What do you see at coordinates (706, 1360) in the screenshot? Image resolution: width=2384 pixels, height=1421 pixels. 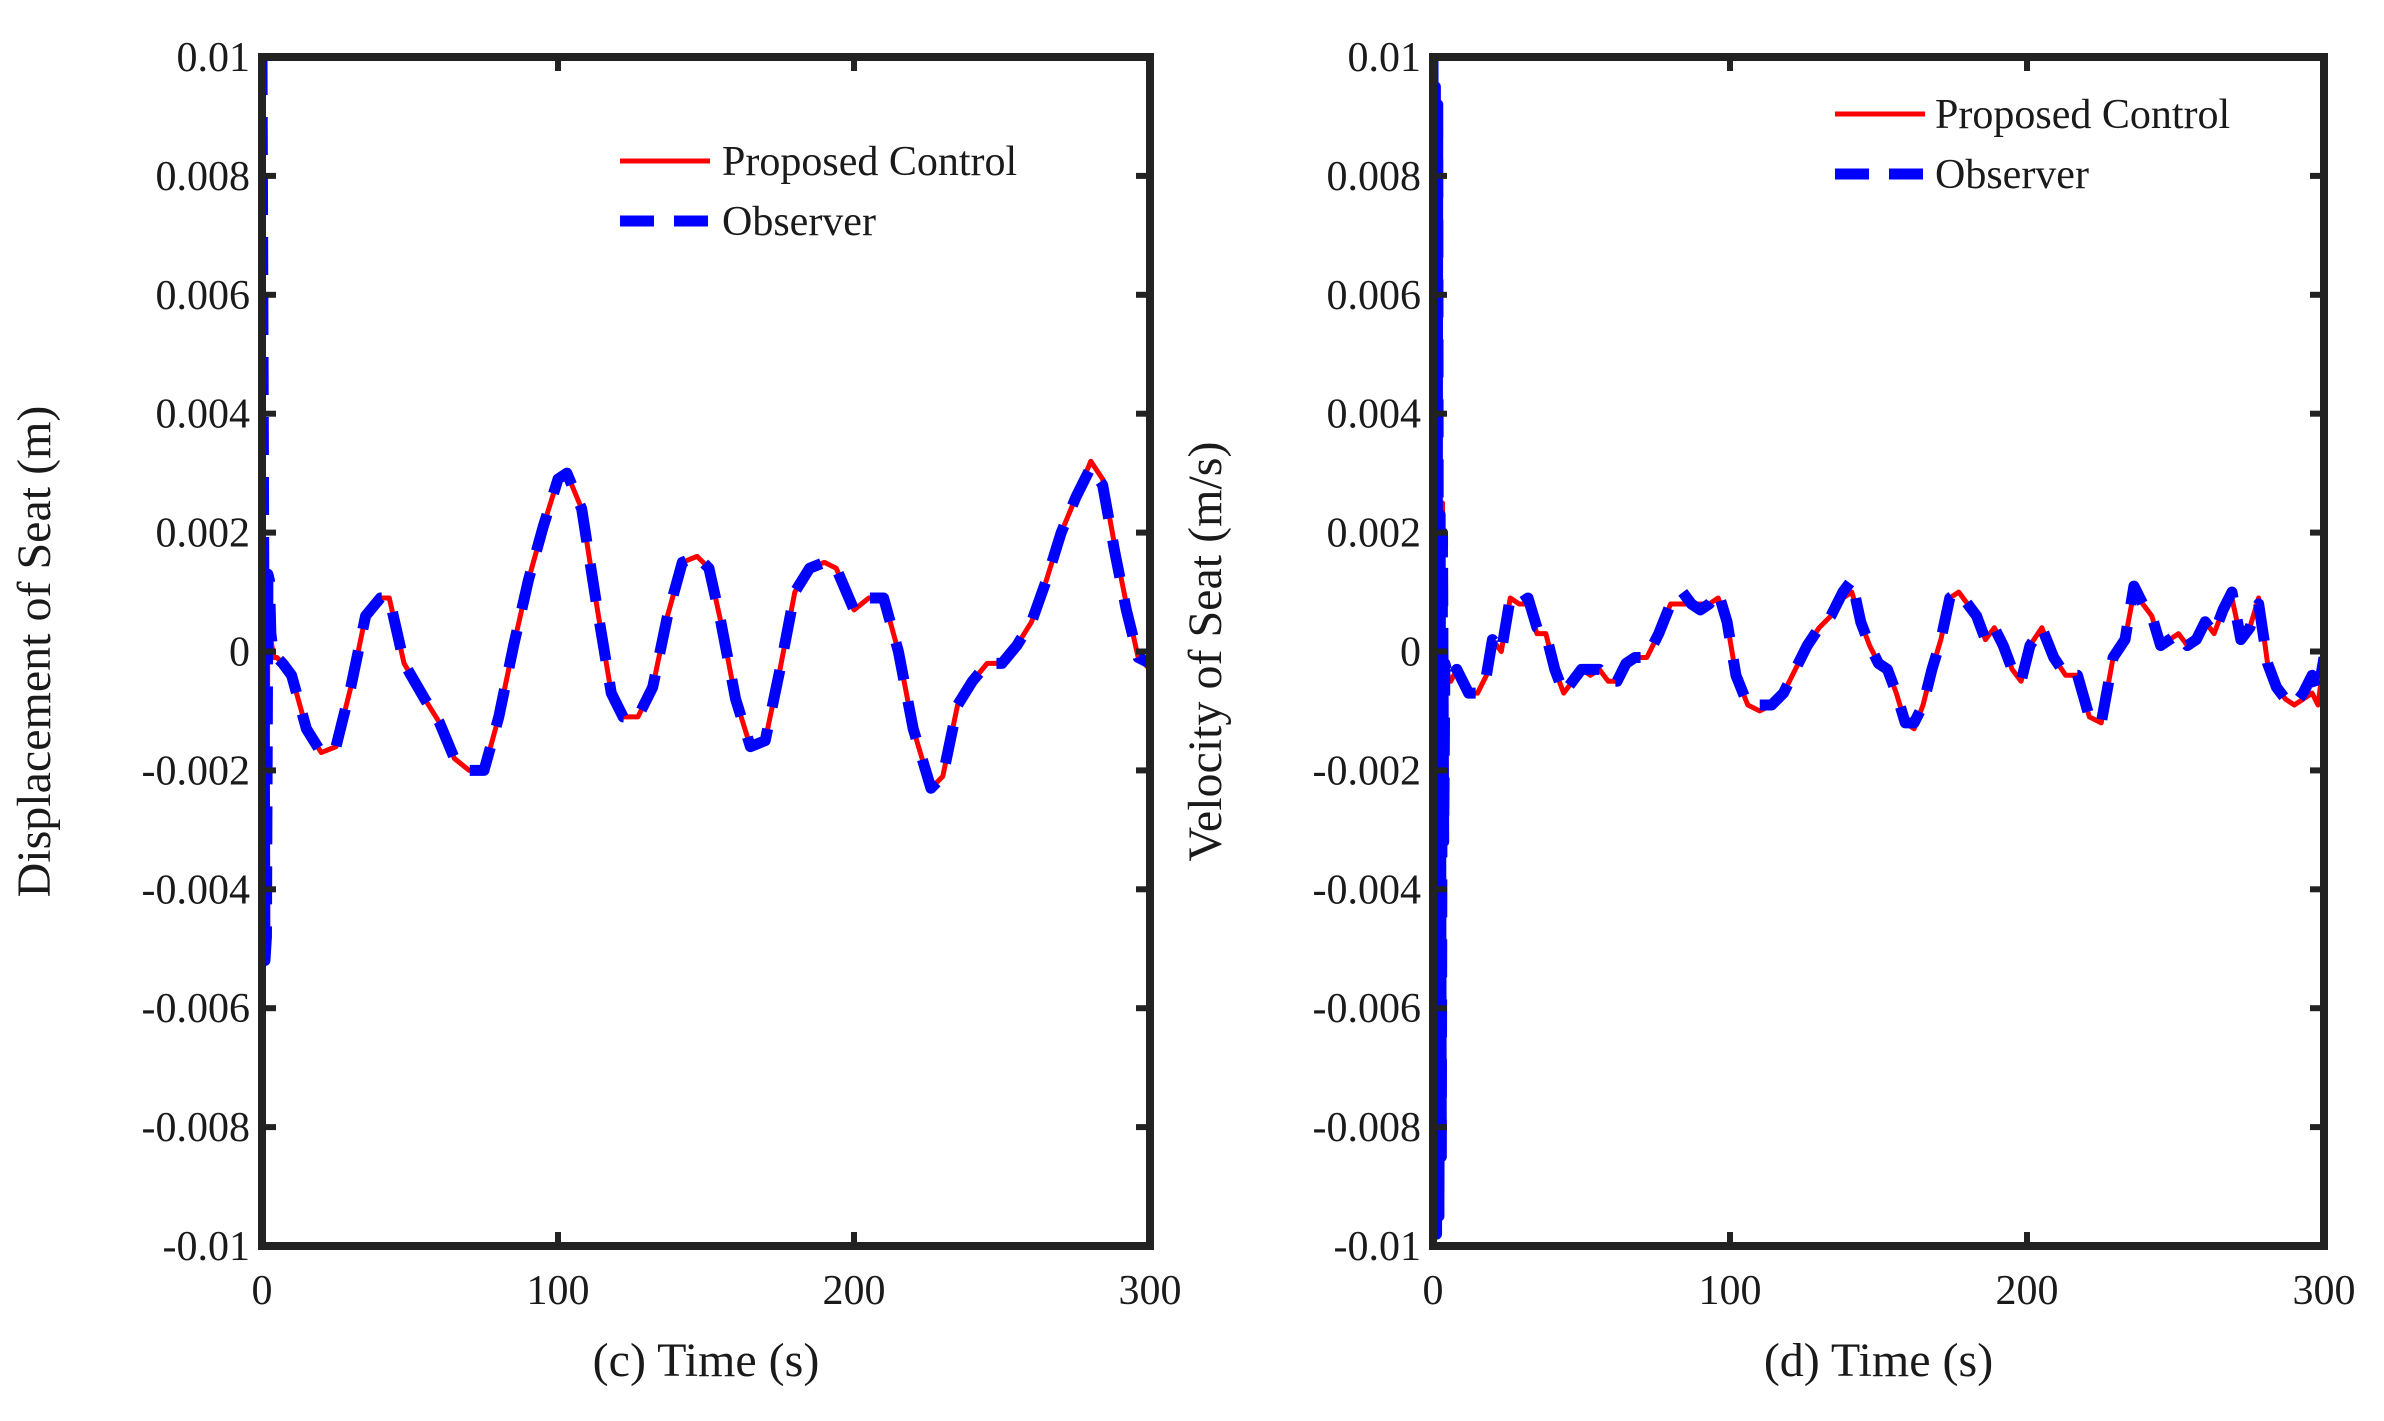 I see `x-axis-label: (c) Time (s)` at bounding box center [706, 1360].